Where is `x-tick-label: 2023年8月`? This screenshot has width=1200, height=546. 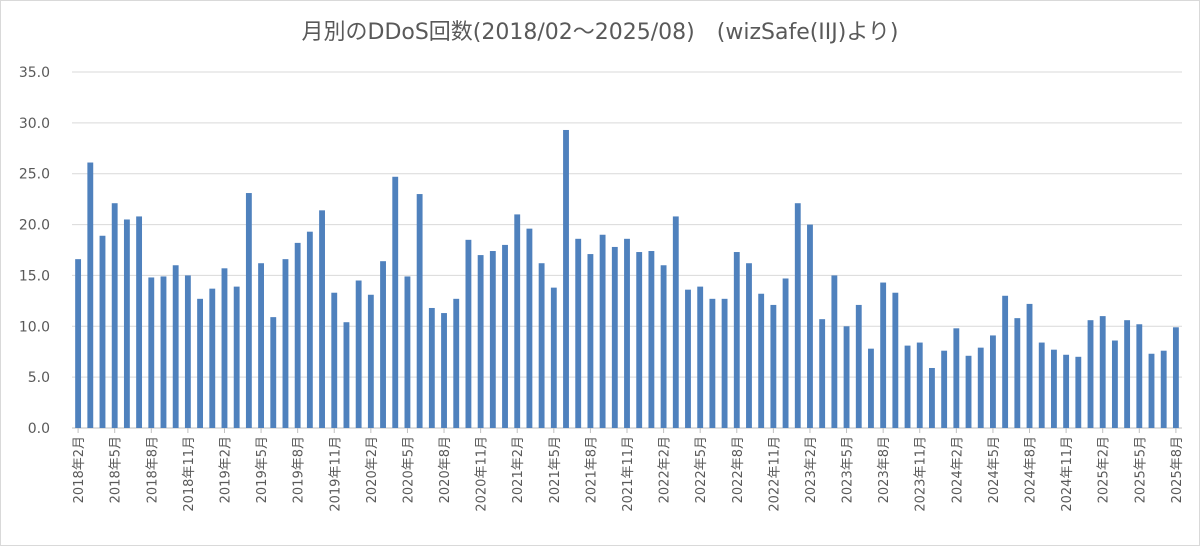 x-tick-label: 2023年8月 is located at coordinates (884, 469).